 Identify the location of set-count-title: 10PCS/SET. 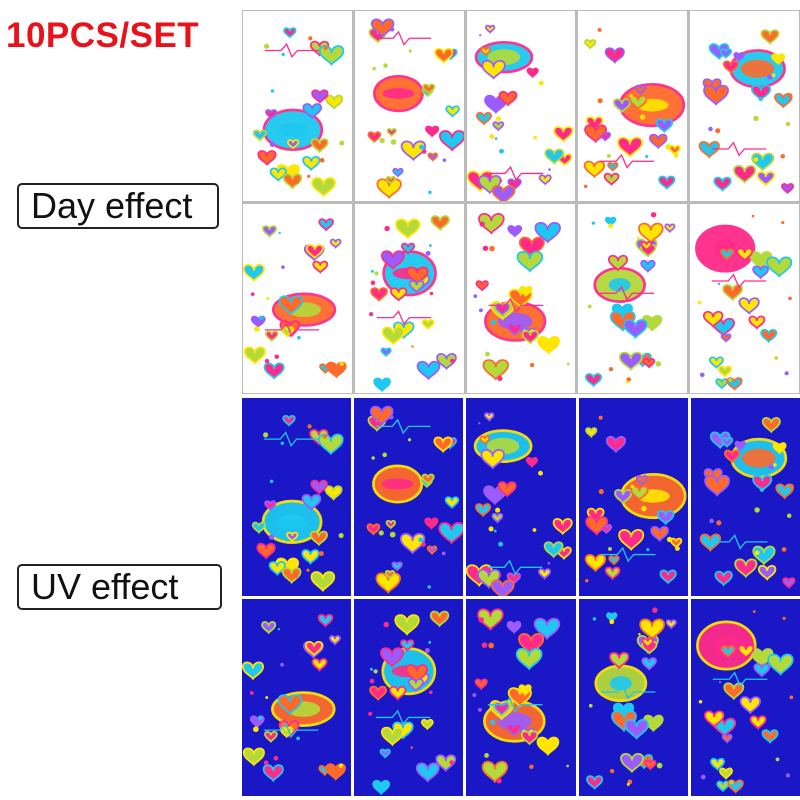
(103, 35).